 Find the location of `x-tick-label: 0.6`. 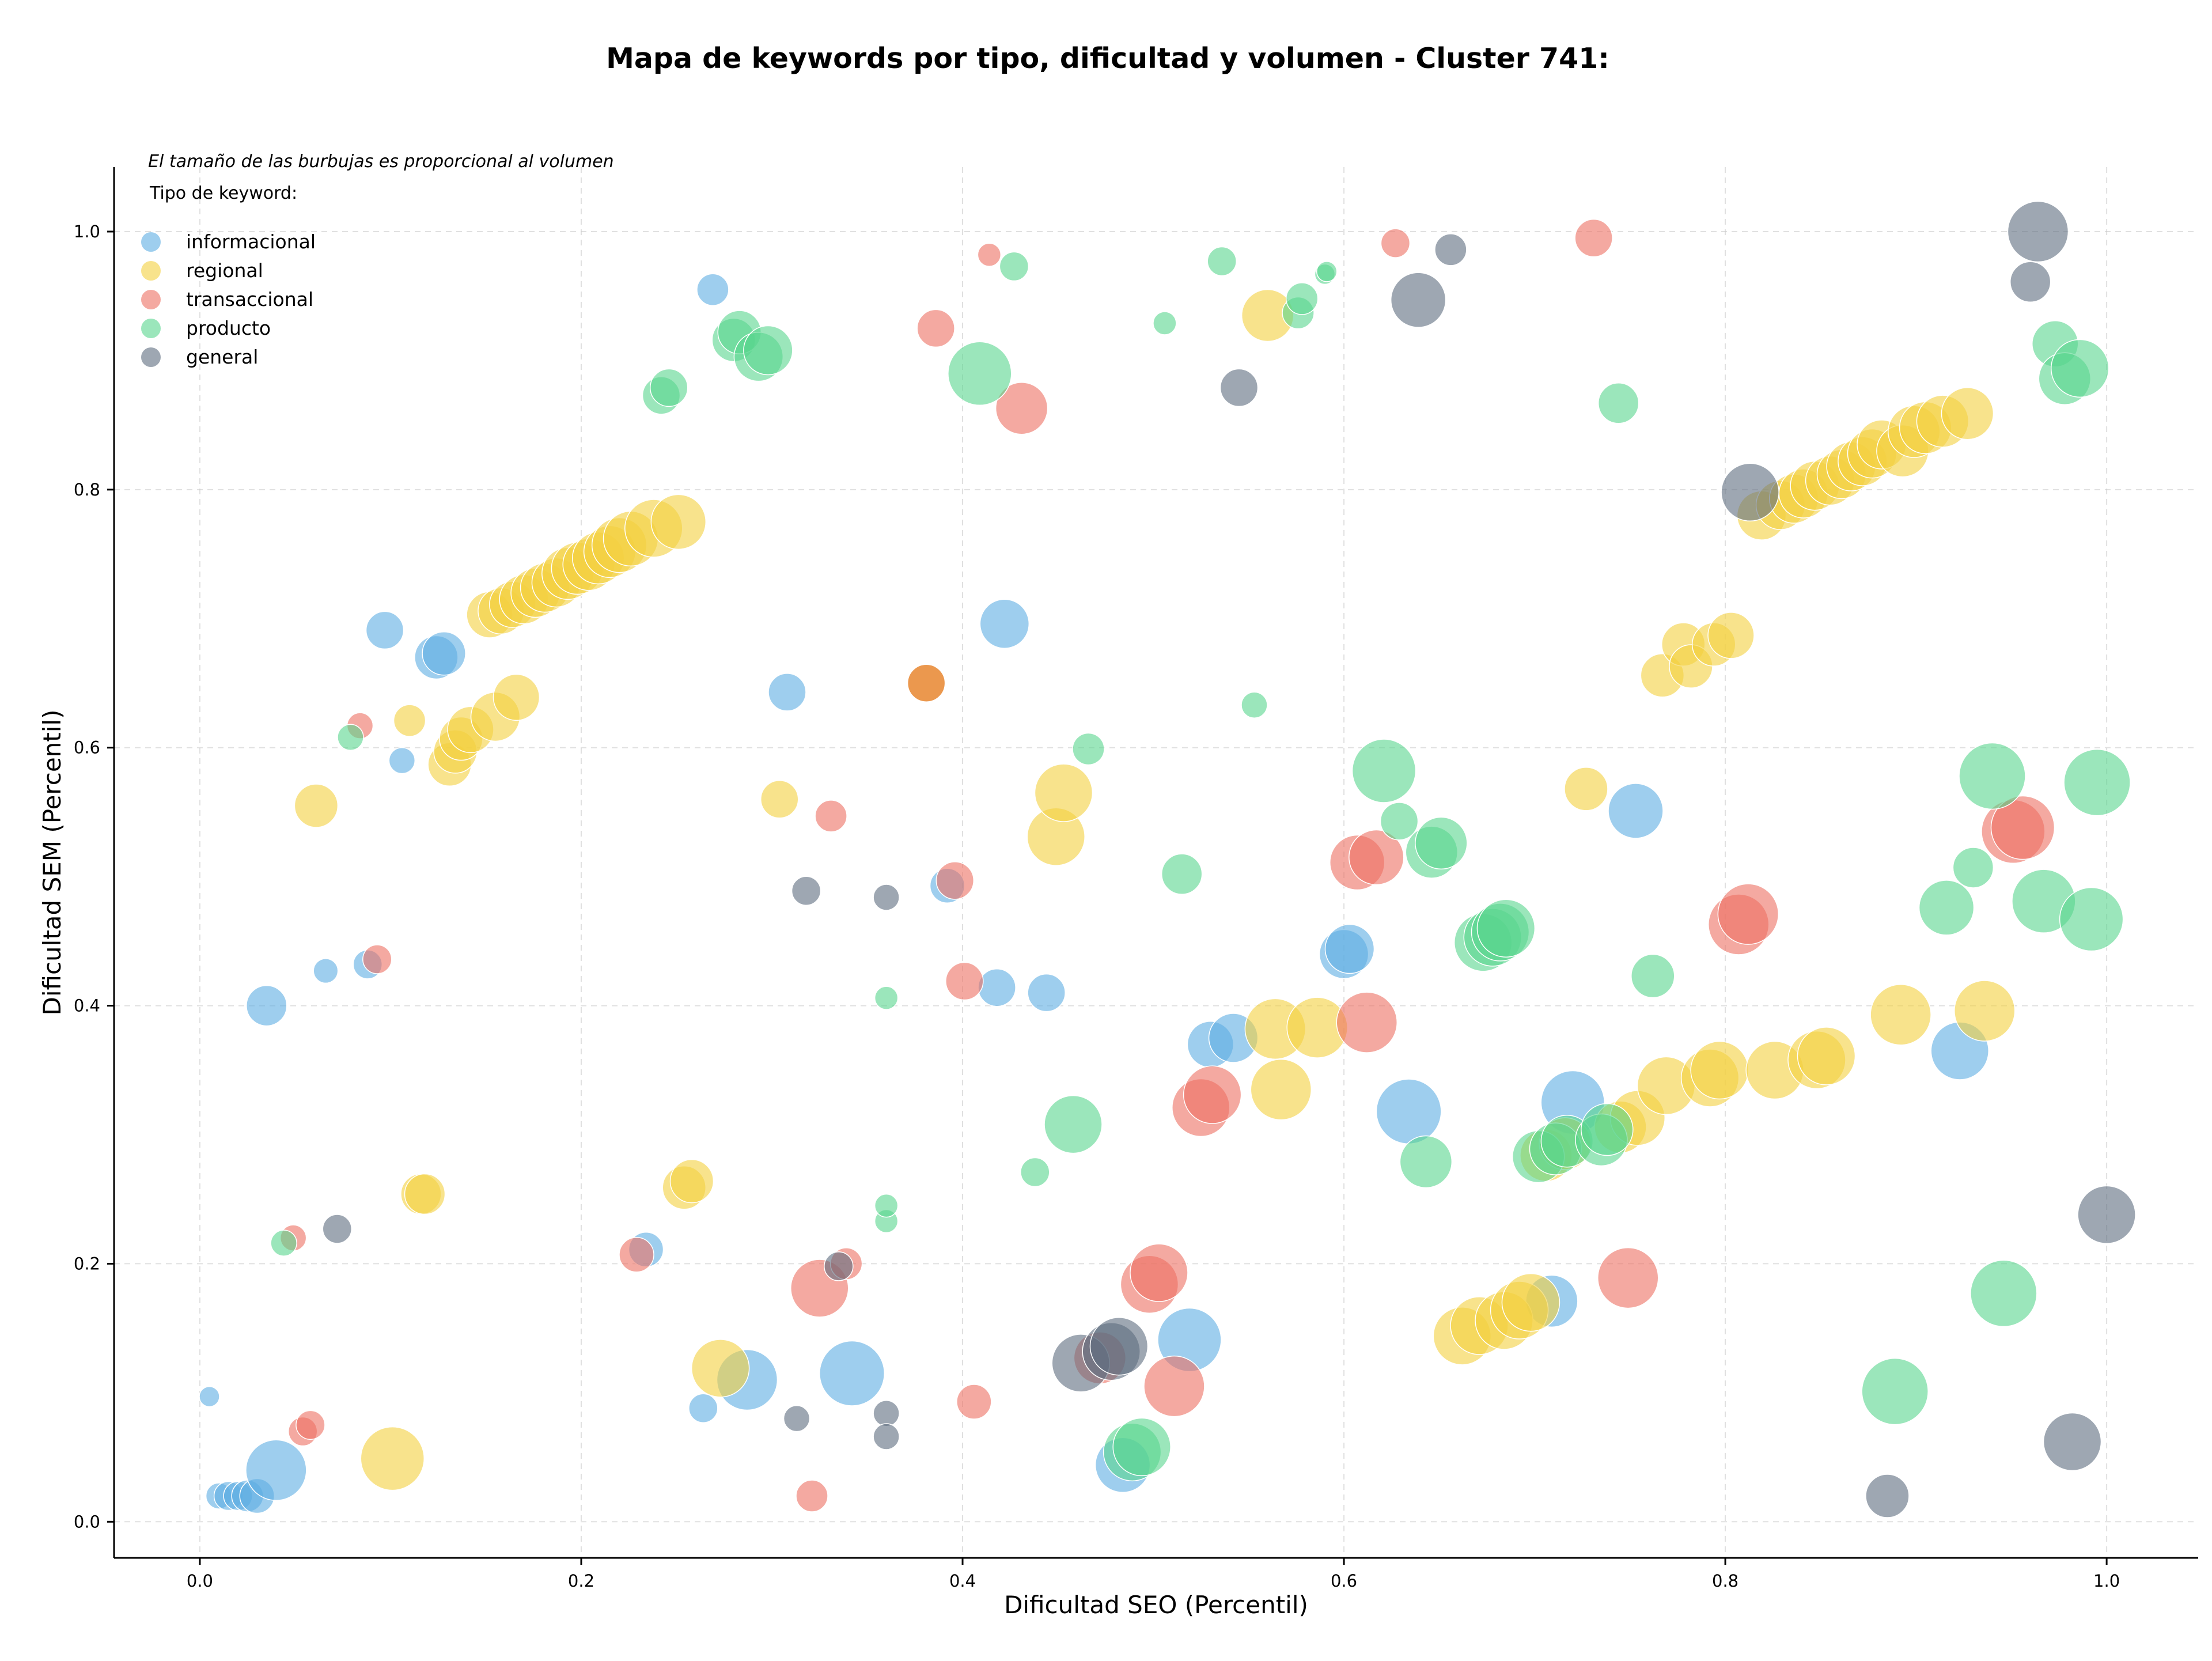

x-tick-label: 0.6 is located at coordinates (1344, 1581).